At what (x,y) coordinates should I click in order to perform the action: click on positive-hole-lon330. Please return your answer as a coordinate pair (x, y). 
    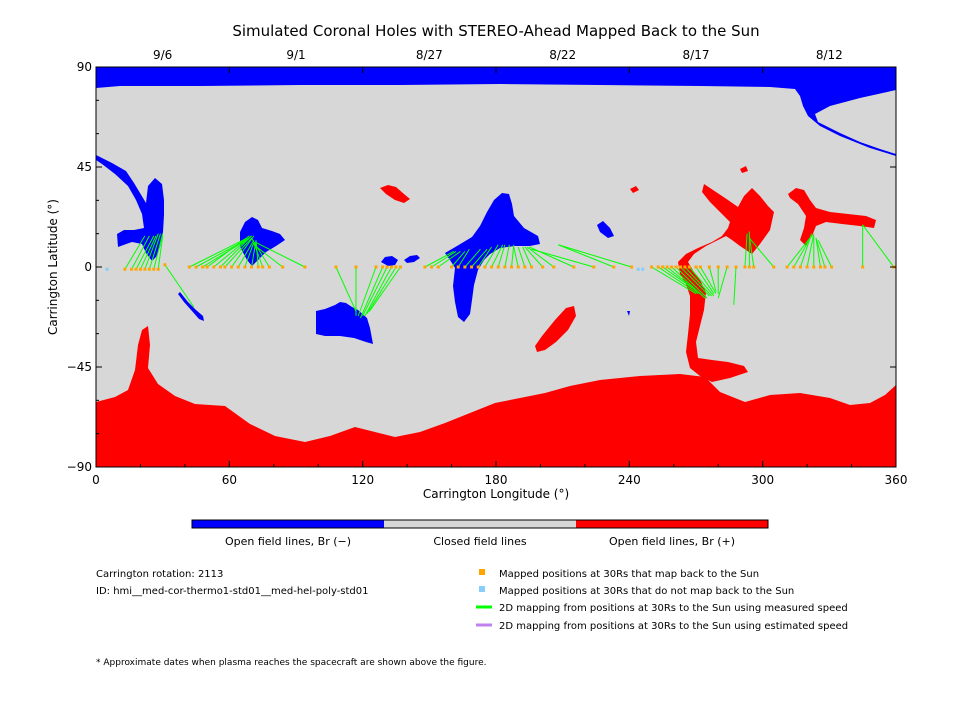
    Looking at the image, I should click on (832, 217).